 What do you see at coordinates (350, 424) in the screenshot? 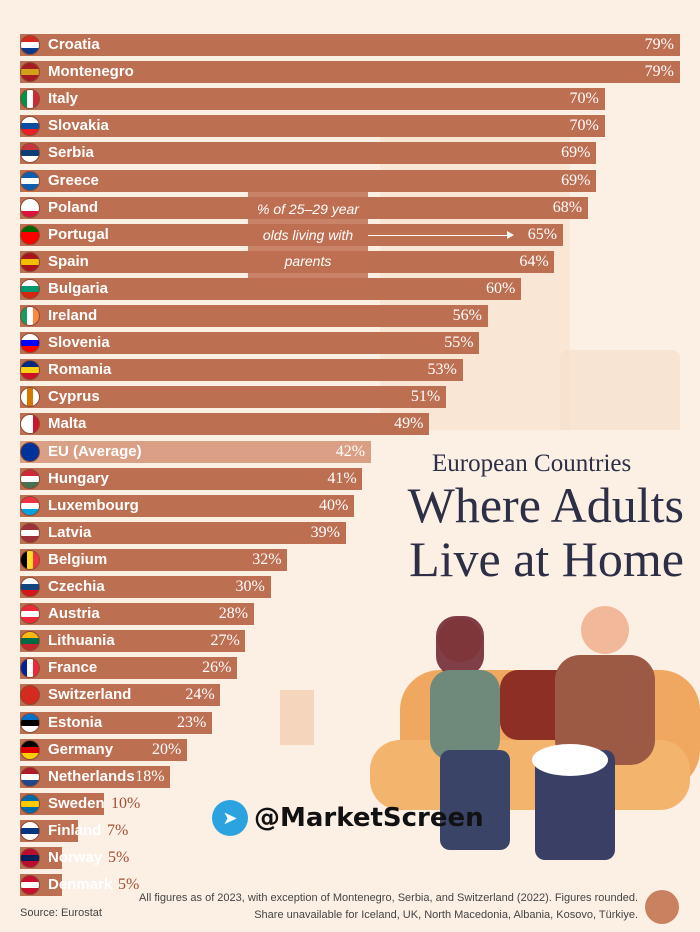
I see `bar-row: Malta 49%` at bounding box center [350, 424].